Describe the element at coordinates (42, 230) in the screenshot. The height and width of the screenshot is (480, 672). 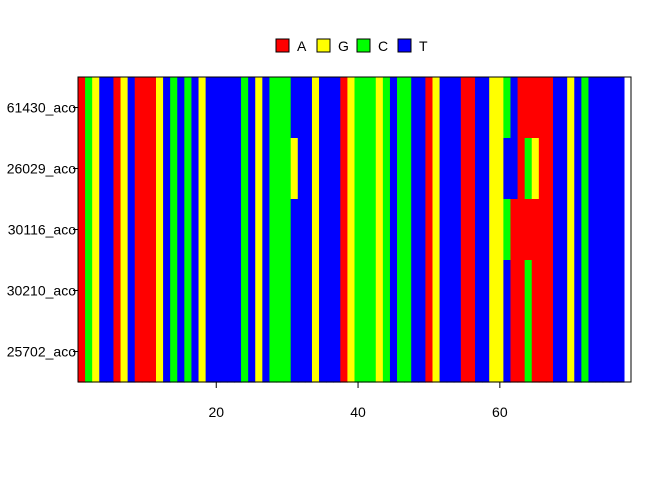
I see `row-label: 30116_aco` at that location.